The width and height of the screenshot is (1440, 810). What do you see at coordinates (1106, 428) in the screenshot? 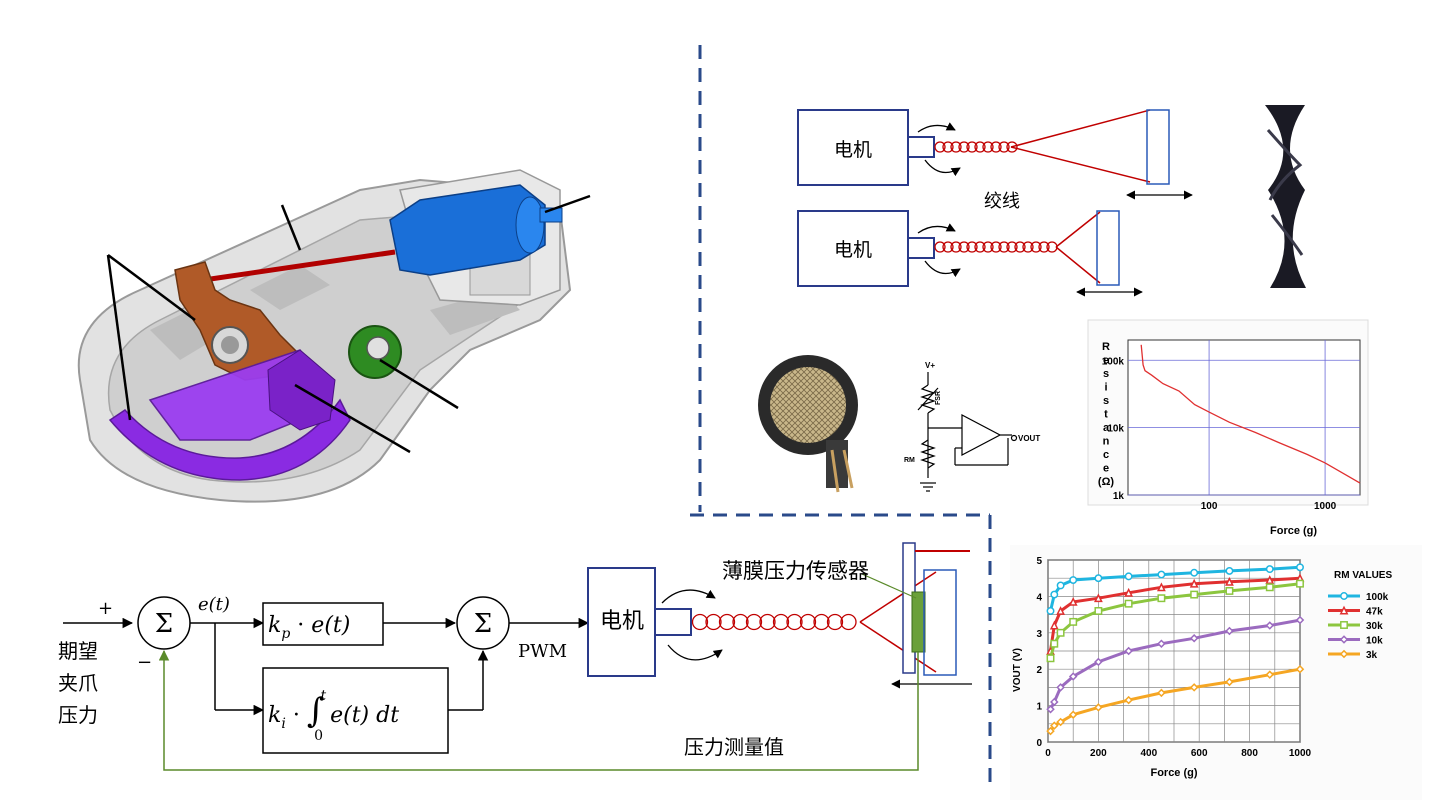
I see `ylabel-char: a` at bounding box center [1106, 428].